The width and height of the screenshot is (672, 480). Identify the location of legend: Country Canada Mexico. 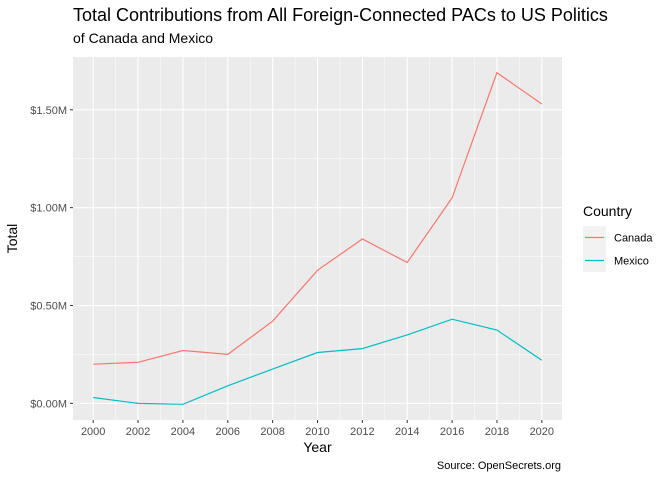
(618, 237).